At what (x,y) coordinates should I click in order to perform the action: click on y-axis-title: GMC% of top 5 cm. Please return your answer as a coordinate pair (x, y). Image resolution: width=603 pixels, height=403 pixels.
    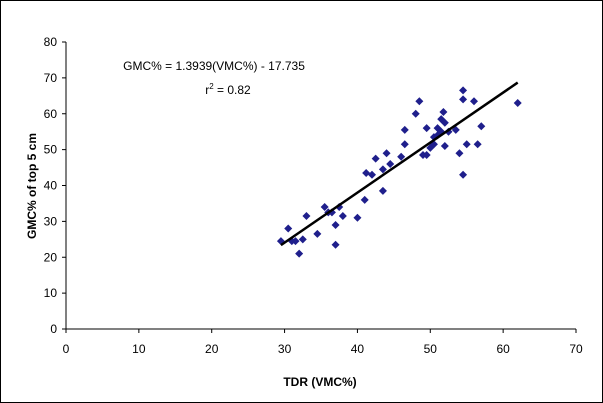
    Looking at the image, I should click on (32, 186).